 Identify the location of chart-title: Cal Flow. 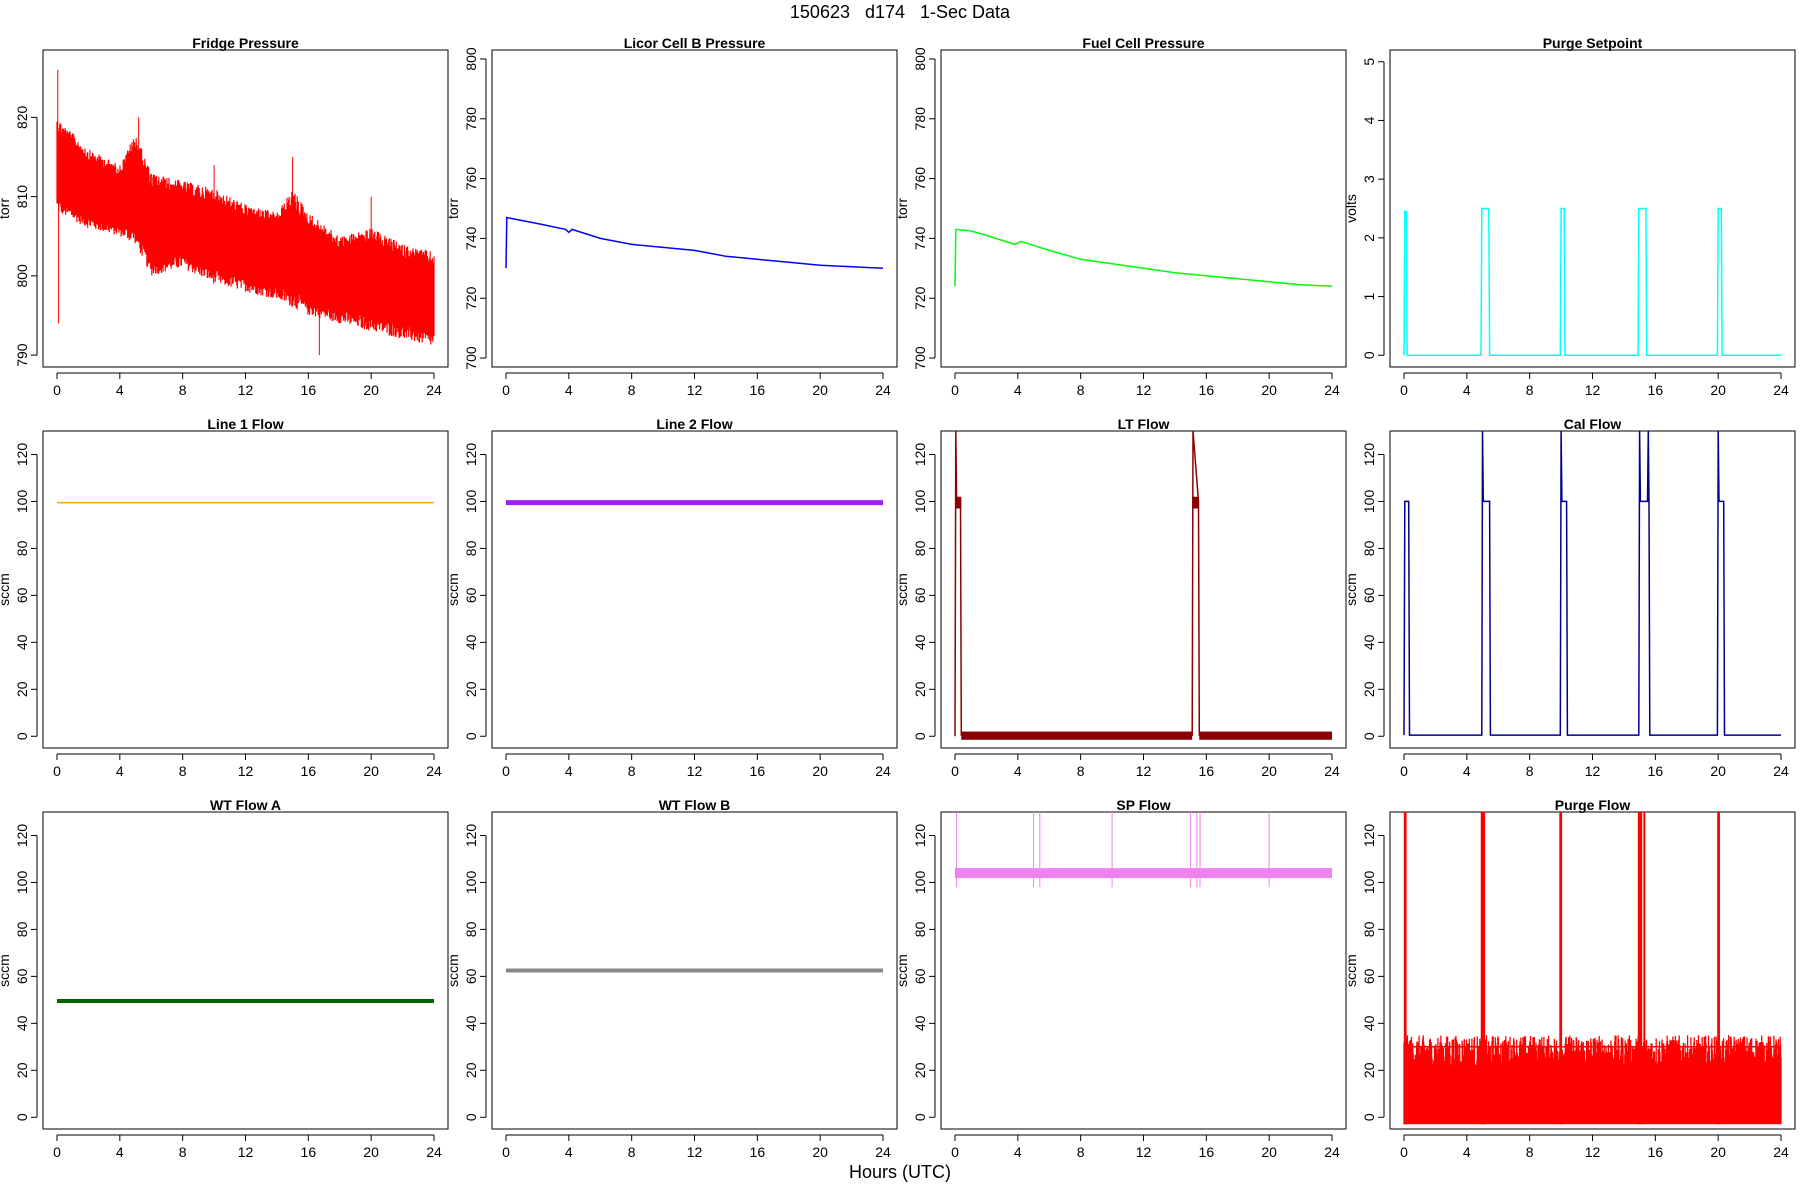
(1593, 424).